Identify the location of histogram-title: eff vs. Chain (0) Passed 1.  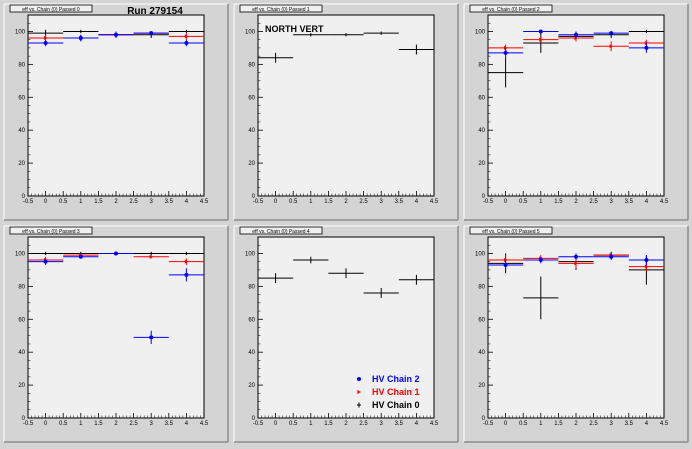
(281, 10).